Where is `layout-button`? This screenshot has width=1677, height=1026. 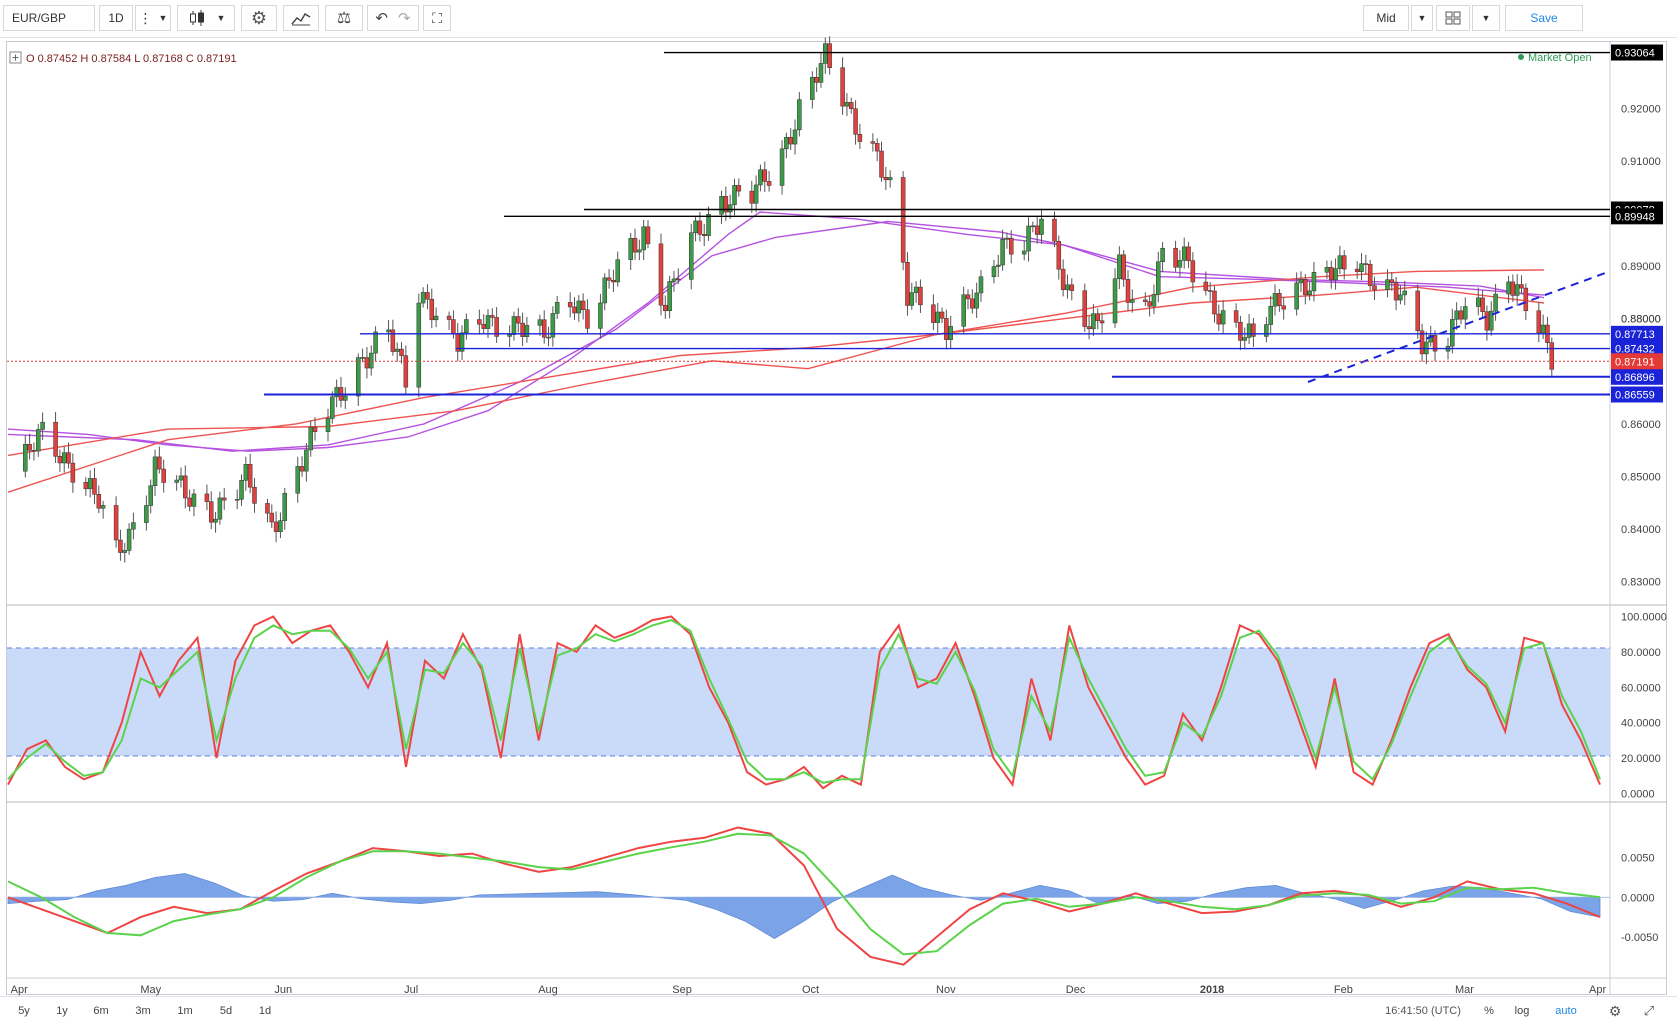
layout-button is located at coordinates (1453, 18).